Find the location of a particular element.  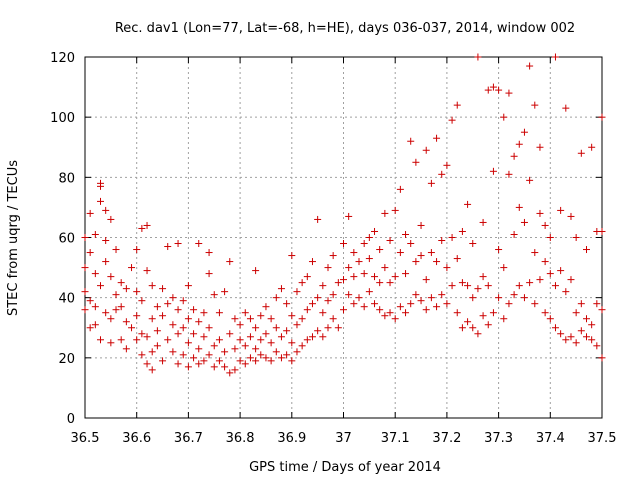

y-tick-label: 20 is located at coordinates (66, 359).